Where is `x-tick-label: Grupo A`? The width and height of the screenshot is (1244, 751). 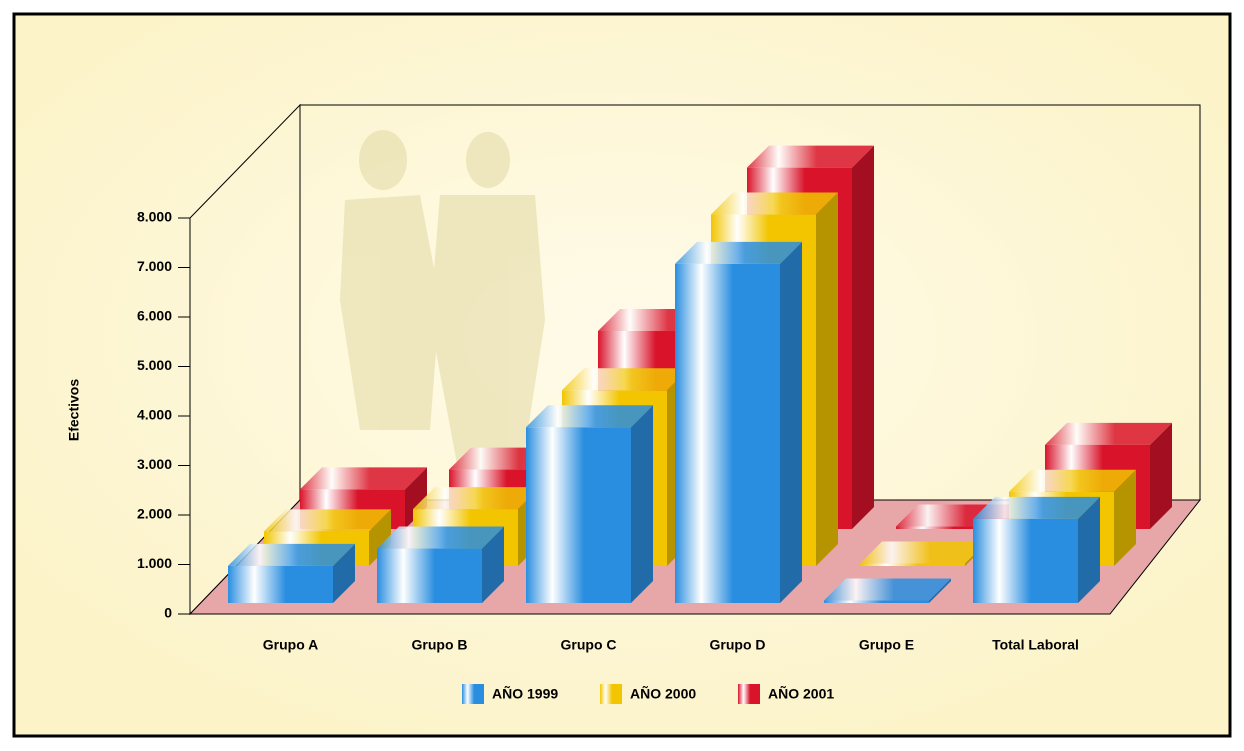
x-tick-label: Grupo A is located at coordinates (290, 645).